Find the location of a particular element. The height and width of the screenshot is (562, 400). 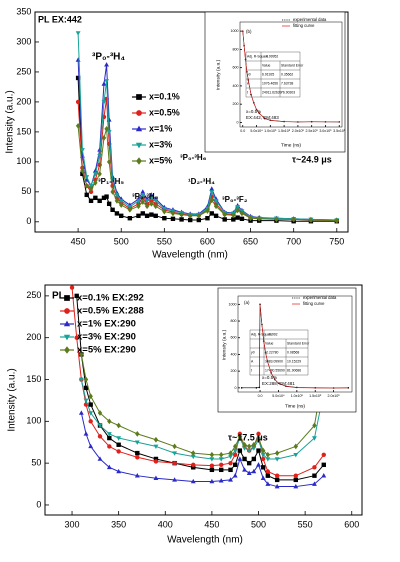

x-tick-label: 350 is located at coordinates (118, 524).